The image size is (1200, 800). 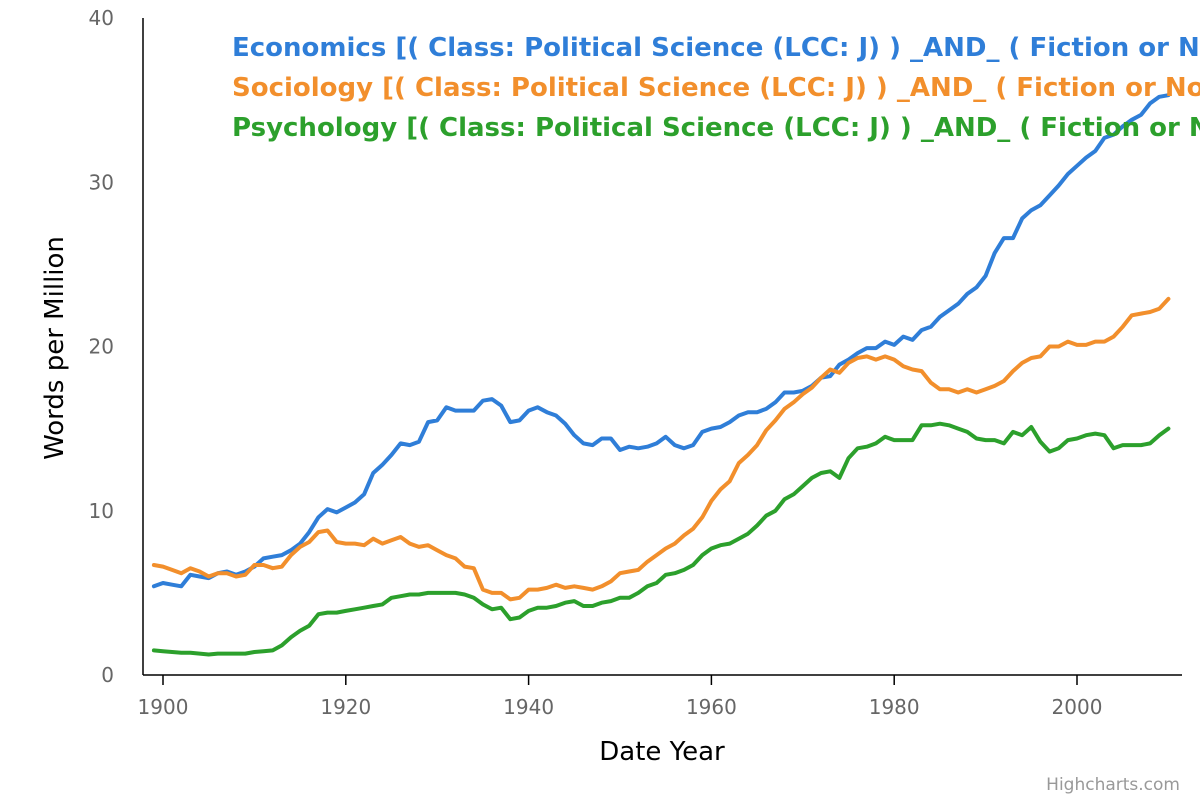 What do you see at coordinates (101, 182) in the screenshot?
I see `y-tick-label: 30` at bounding box center [101, 182].